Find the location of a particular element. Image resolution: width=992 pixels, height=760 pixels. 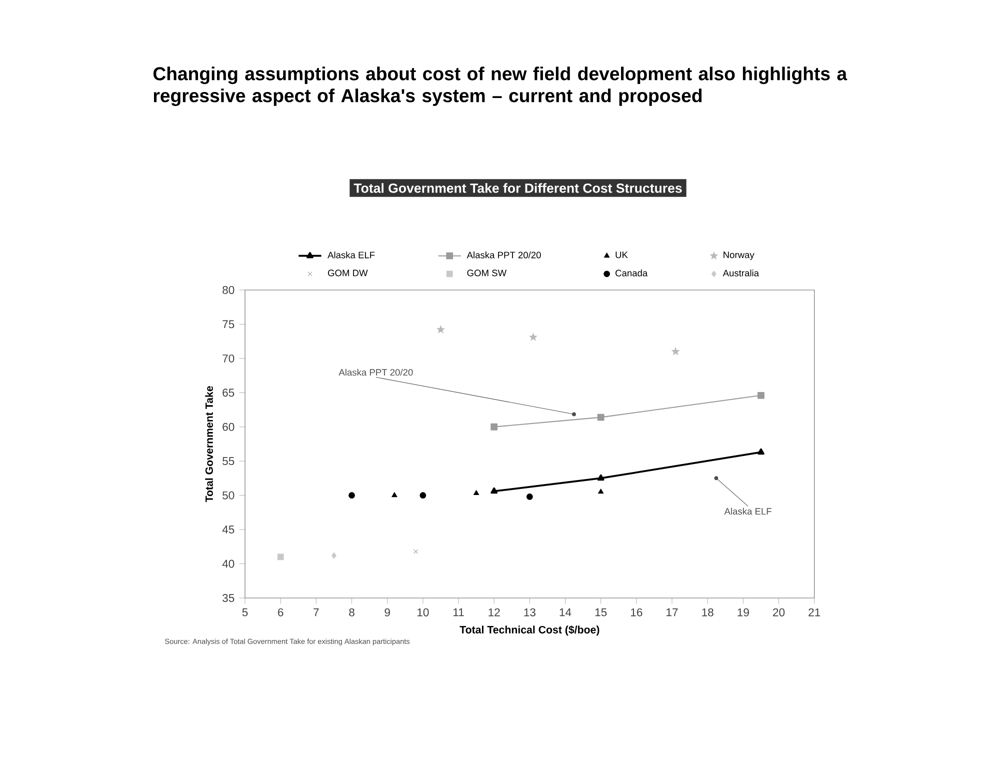

chart-subtitle: Total Government Take for Different Cost Structures is located at coordinates (518, 188).